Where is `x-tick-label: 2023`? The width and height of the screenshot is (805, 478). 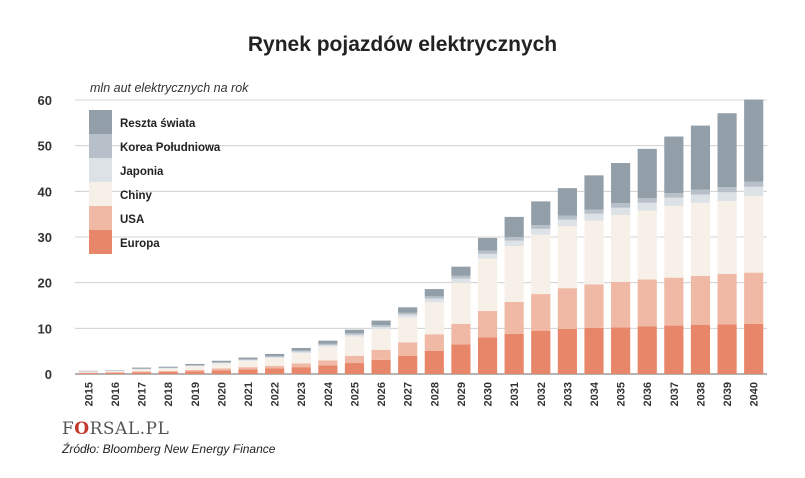
x-tick-label: 2023 is located at coordinates (302, 394).